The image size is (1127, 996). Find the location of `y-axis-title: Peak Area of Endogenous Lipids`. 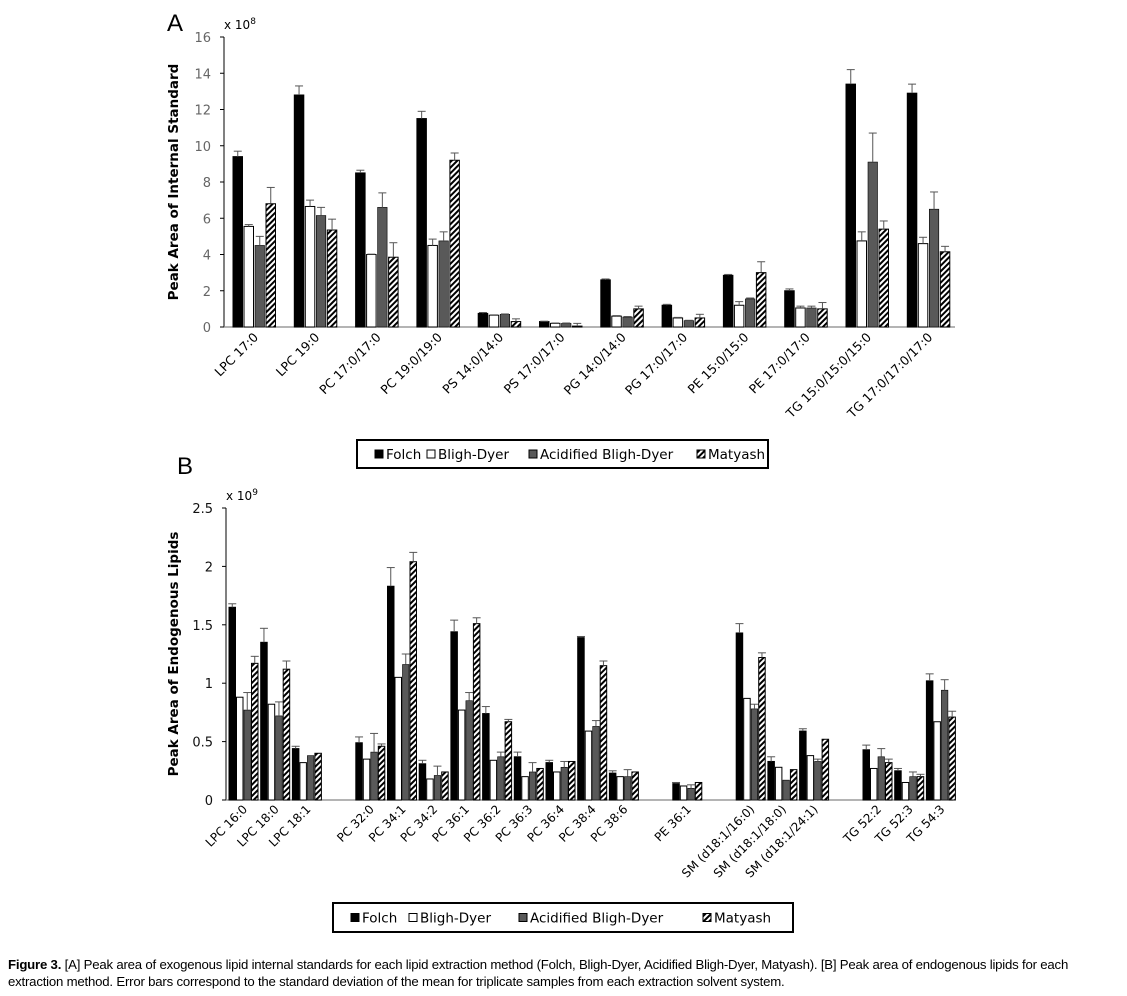

y-axis-title: Peak Area of Endogenous Lipids is located at coordinates (174, 654).